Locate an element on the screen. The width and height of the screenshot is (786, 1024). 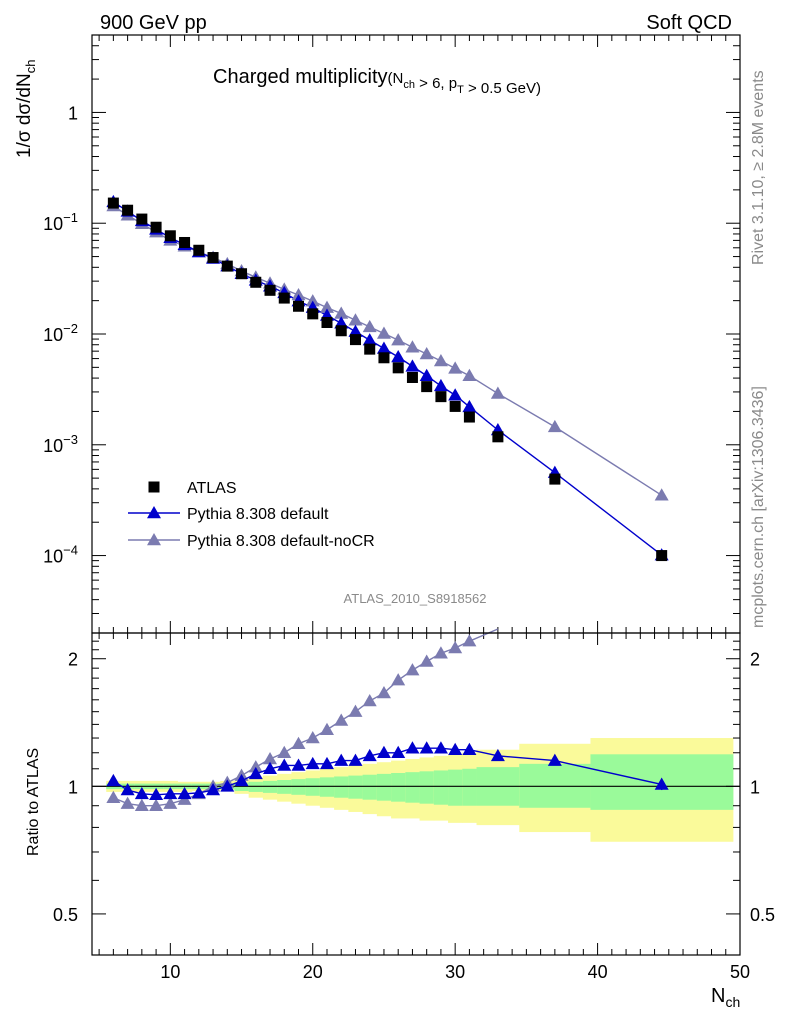
y-axis-label: 1/σ dσ/dNch is located at coordinates (26, 109).